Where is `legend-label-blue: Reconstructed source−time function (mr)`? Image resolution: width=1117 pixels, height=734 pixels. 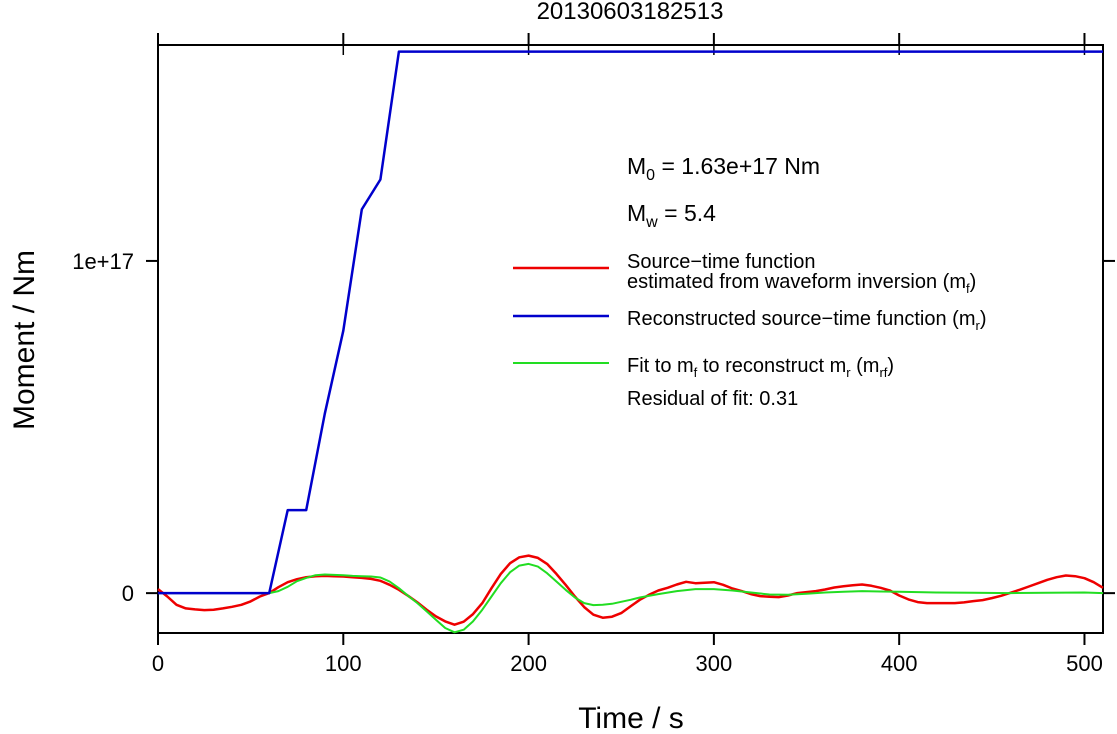
legend-label-blue: Reconstructed source−time function (mr) is located at coordinates (807, 320).